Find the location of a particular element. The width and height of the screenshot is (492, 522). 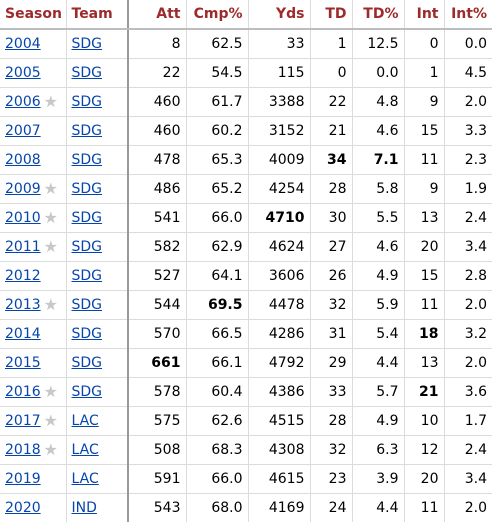

season-link: 2013 is located at coordinates (23, 305).